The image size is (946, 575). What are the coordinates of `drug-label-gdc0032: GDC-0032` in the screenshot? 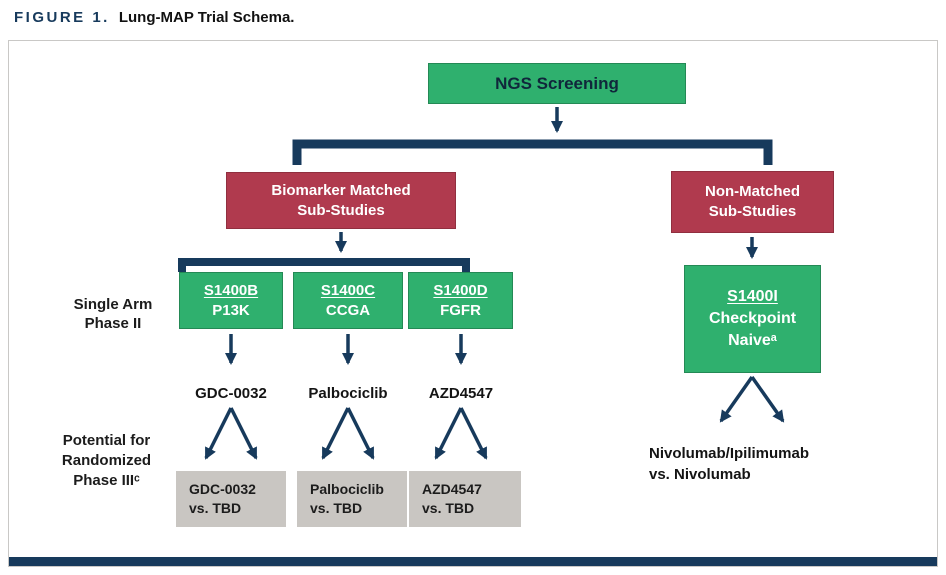 It's located at (231, 393).